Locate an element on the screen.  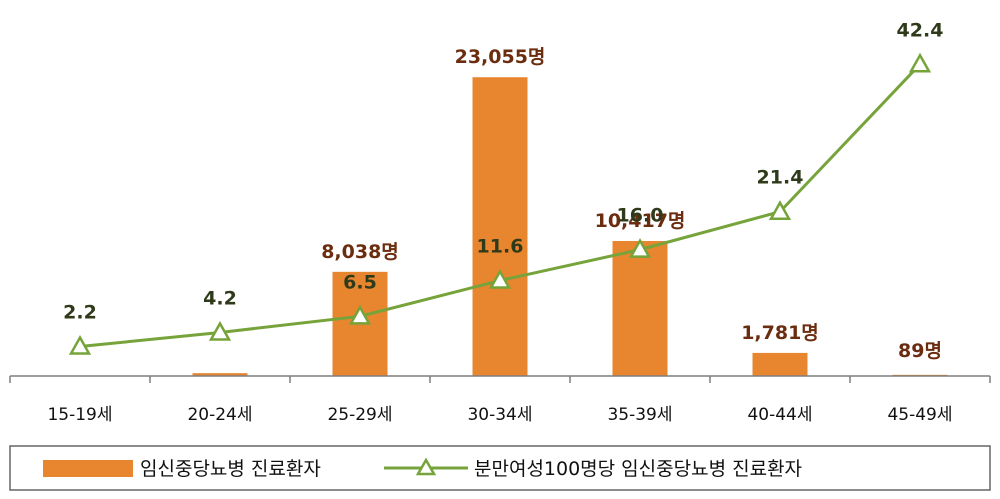
bar-label-25-29세: 8,038명 is located at coordinates (360, 252).